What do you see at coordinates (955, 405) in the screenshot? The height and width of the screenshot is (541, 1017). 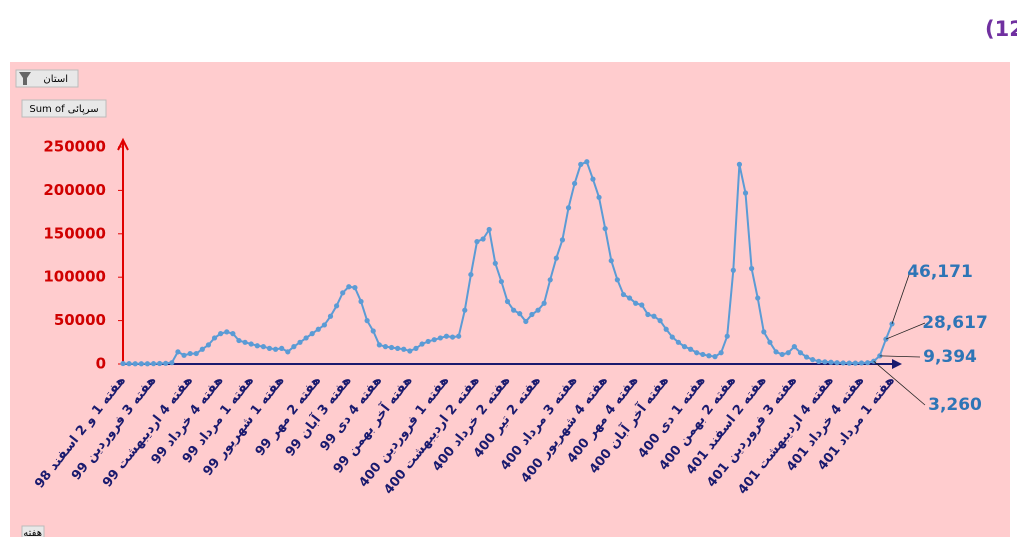 I see `data-label: 3,260` at bounding box center [955, 405].